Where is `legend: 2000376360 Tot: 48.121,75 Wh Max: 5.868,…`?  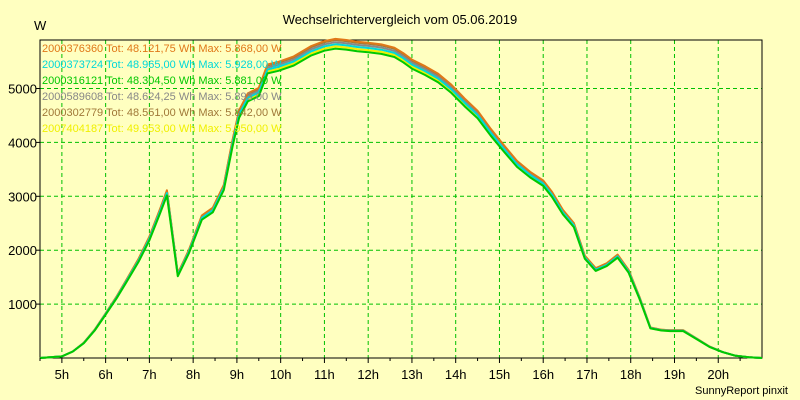 legend: 2000376360 Tot: 48.121,75 Wh Max: 5.868,… is located at coordinates (162, 89).